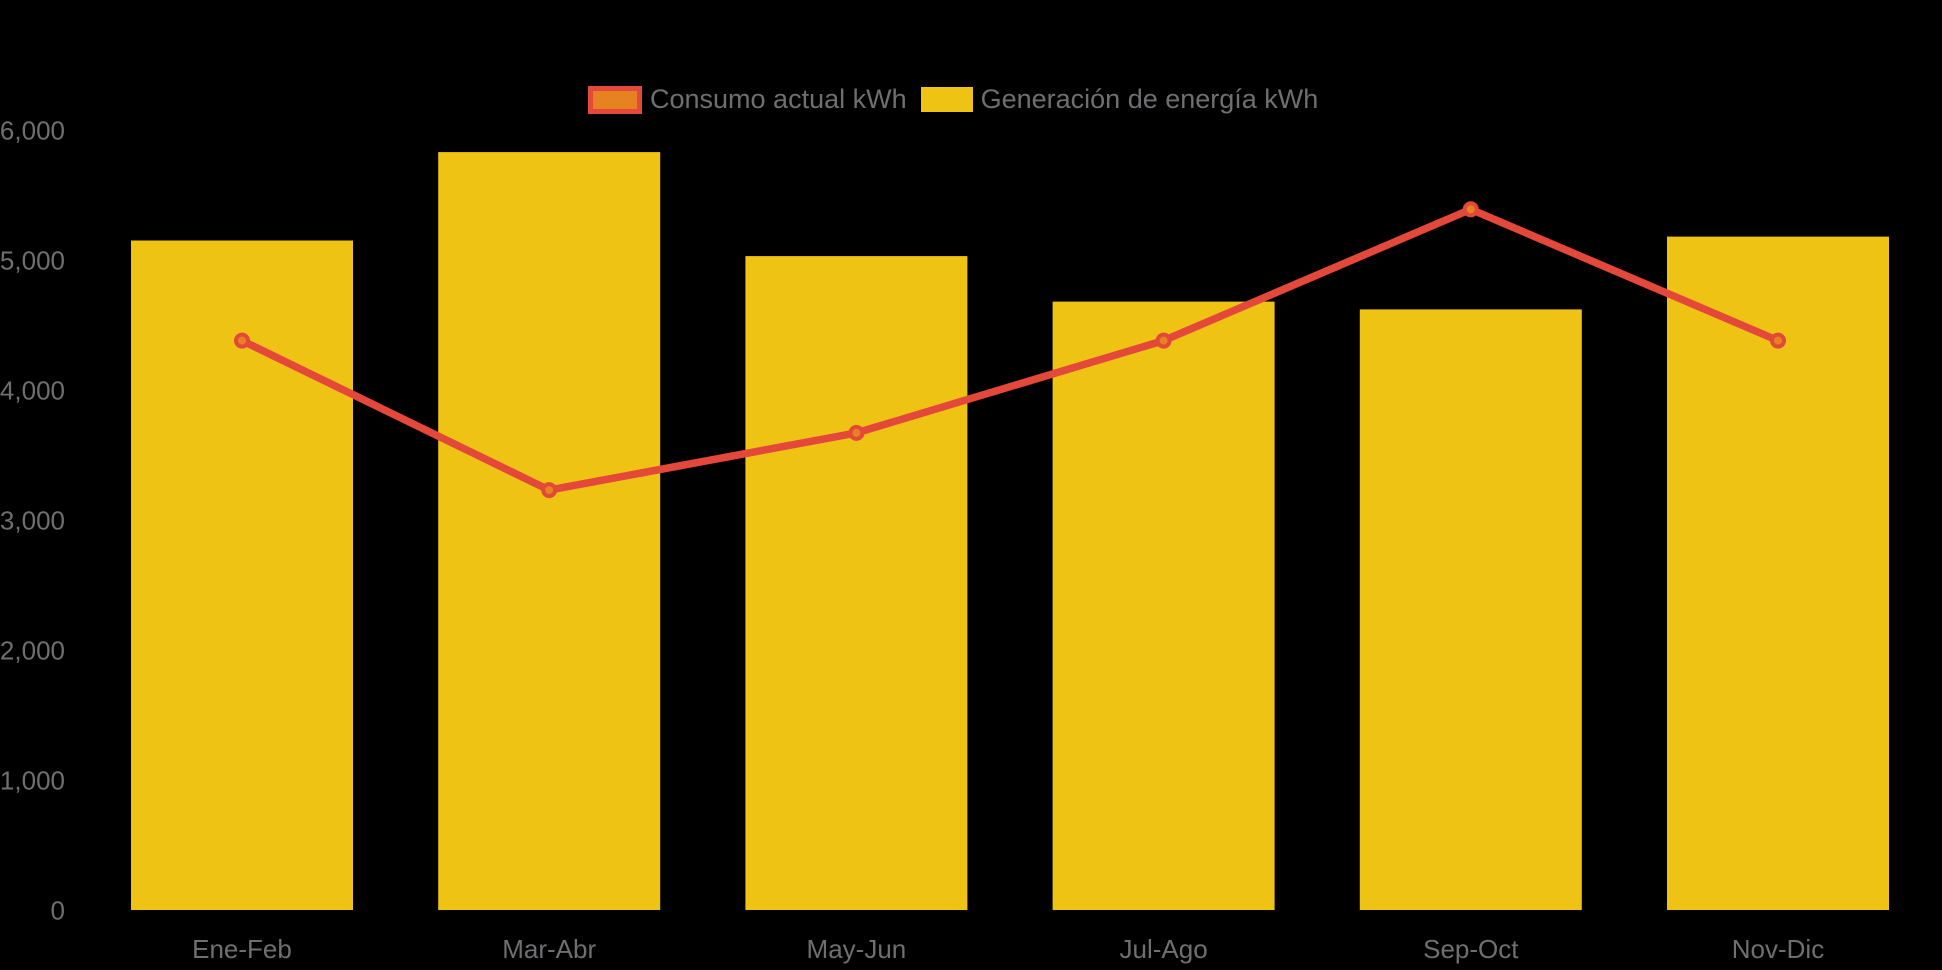 This screenshot has height=970, width=1942. Describe the element at coordinates (1163, 606) in the screenshot. I see `bar-Jul-Ago` at that location.